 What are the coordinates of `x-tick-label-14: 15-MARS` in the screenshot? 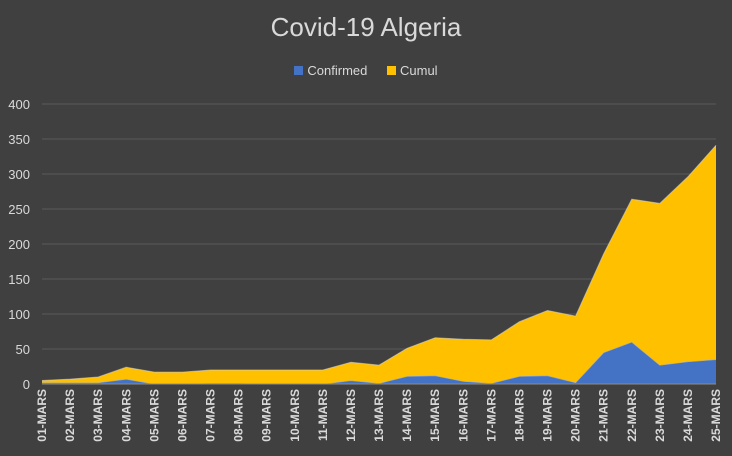 It's located at (435, 415).